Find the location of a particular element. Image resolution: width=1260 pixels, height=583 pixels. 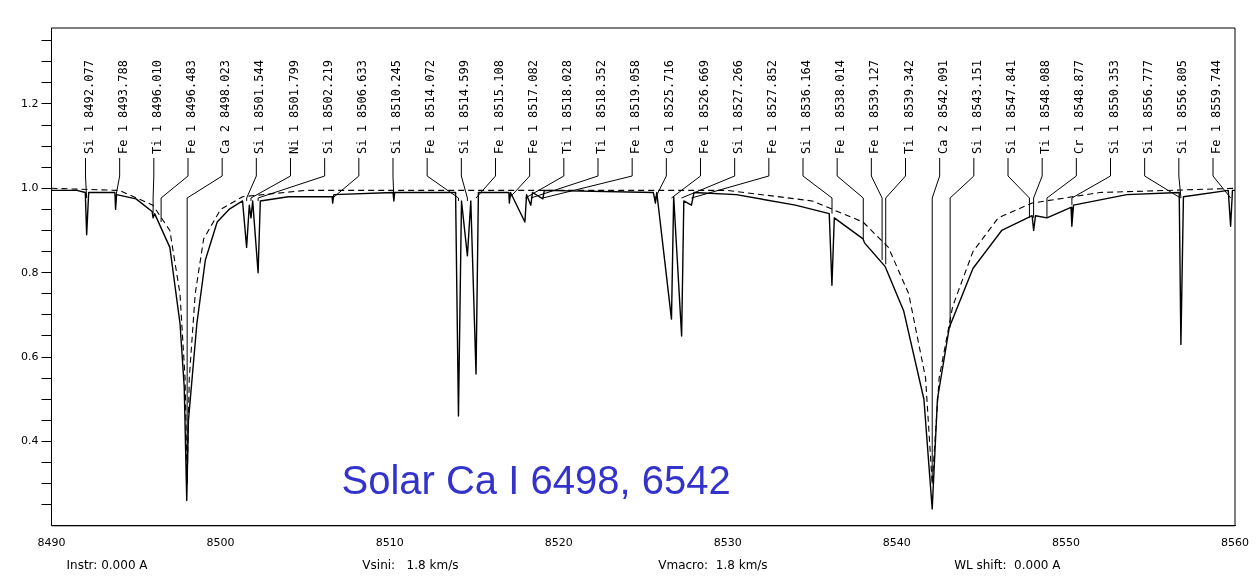

annotation: Ca 2 8542.091 is located at coordinates (942, 107).